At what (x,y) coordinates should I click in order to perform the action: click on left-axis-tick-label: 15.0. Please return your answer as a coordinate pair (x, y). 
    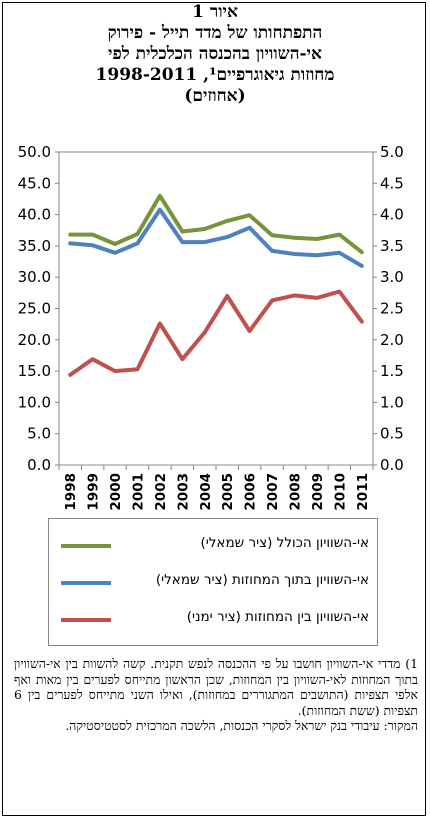
    Looking at the image, I should click on (34, 371).